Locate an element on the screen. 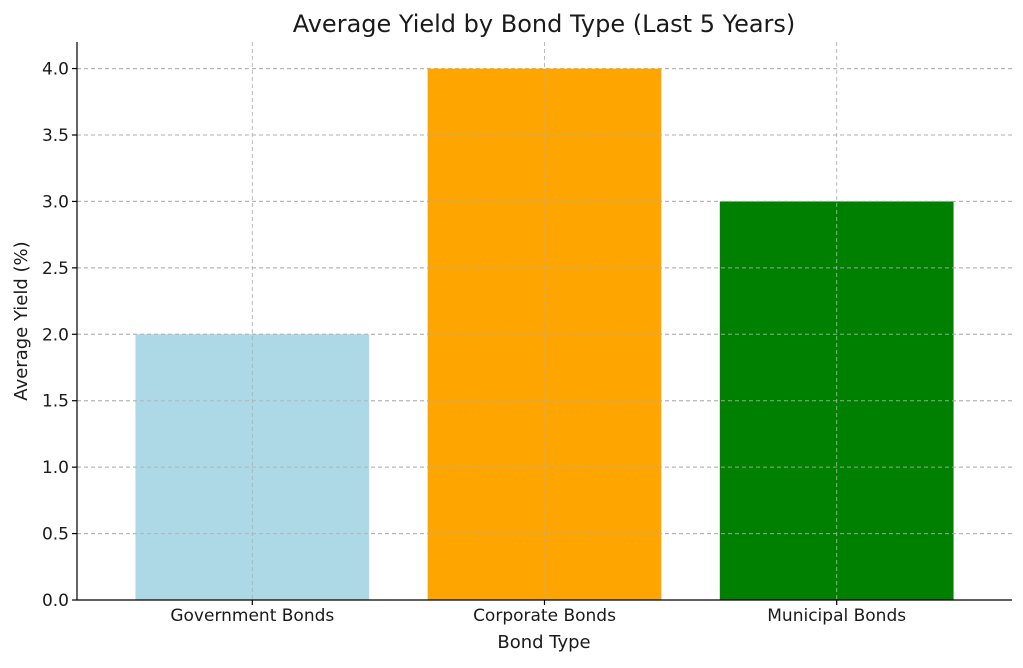  y-tick-label: 1.0 is located at coordinates (55, 468).